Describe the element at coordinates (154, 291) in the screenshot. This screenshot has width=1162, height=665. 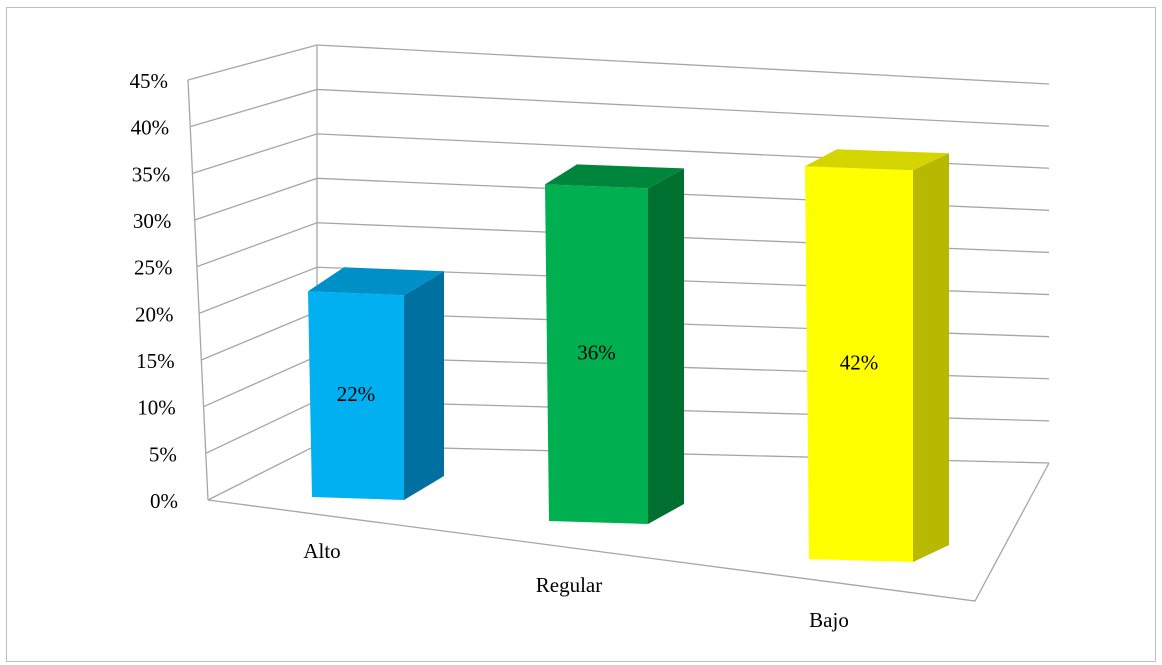
I see `y-axis-tick-labels: 0% 5% 10% 15% 20% 25% 30% 35% 40% 45%` at that location.